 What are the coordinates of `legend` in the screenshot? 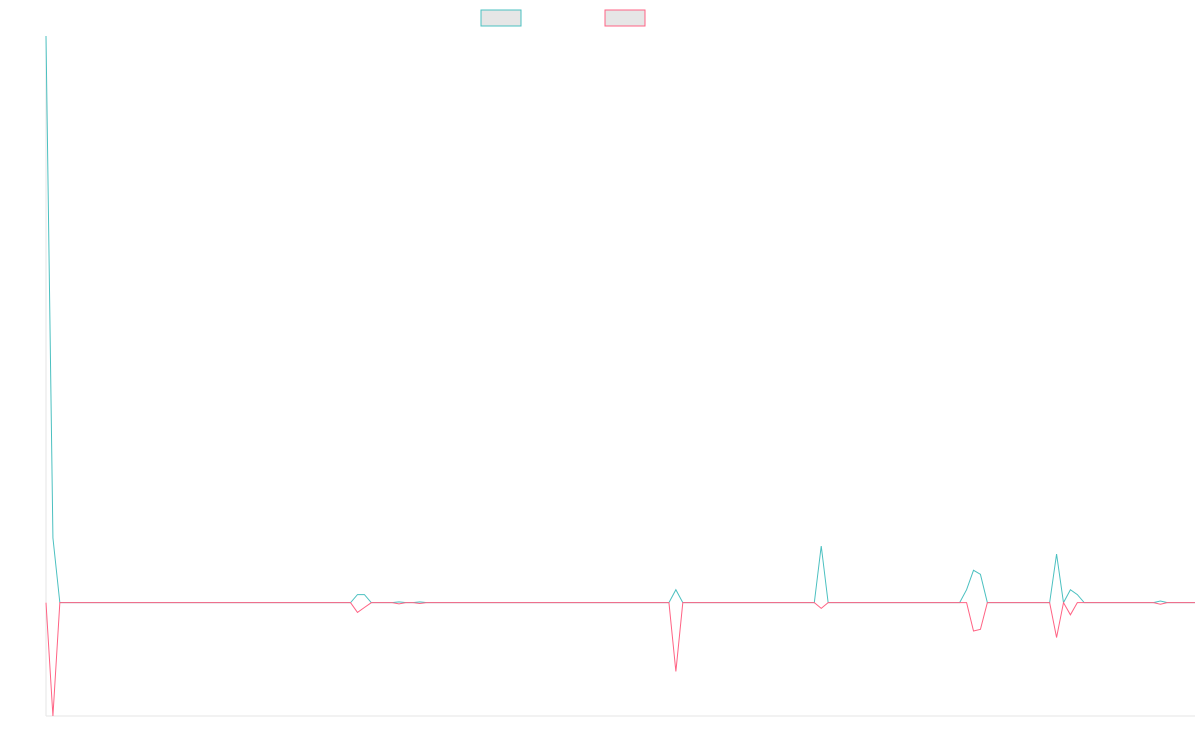 It's located at (563, 18).